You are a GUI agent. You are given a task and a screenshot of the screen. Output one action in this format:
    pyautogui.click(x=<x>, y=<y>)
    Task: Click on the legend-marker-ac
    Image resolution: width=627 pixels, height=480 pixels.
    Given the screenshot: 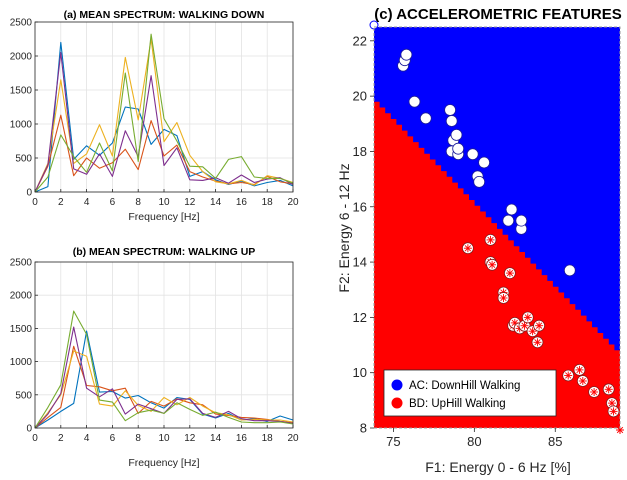 What is the action you would take?
    pyautogui.click(x=397, y=385)
    